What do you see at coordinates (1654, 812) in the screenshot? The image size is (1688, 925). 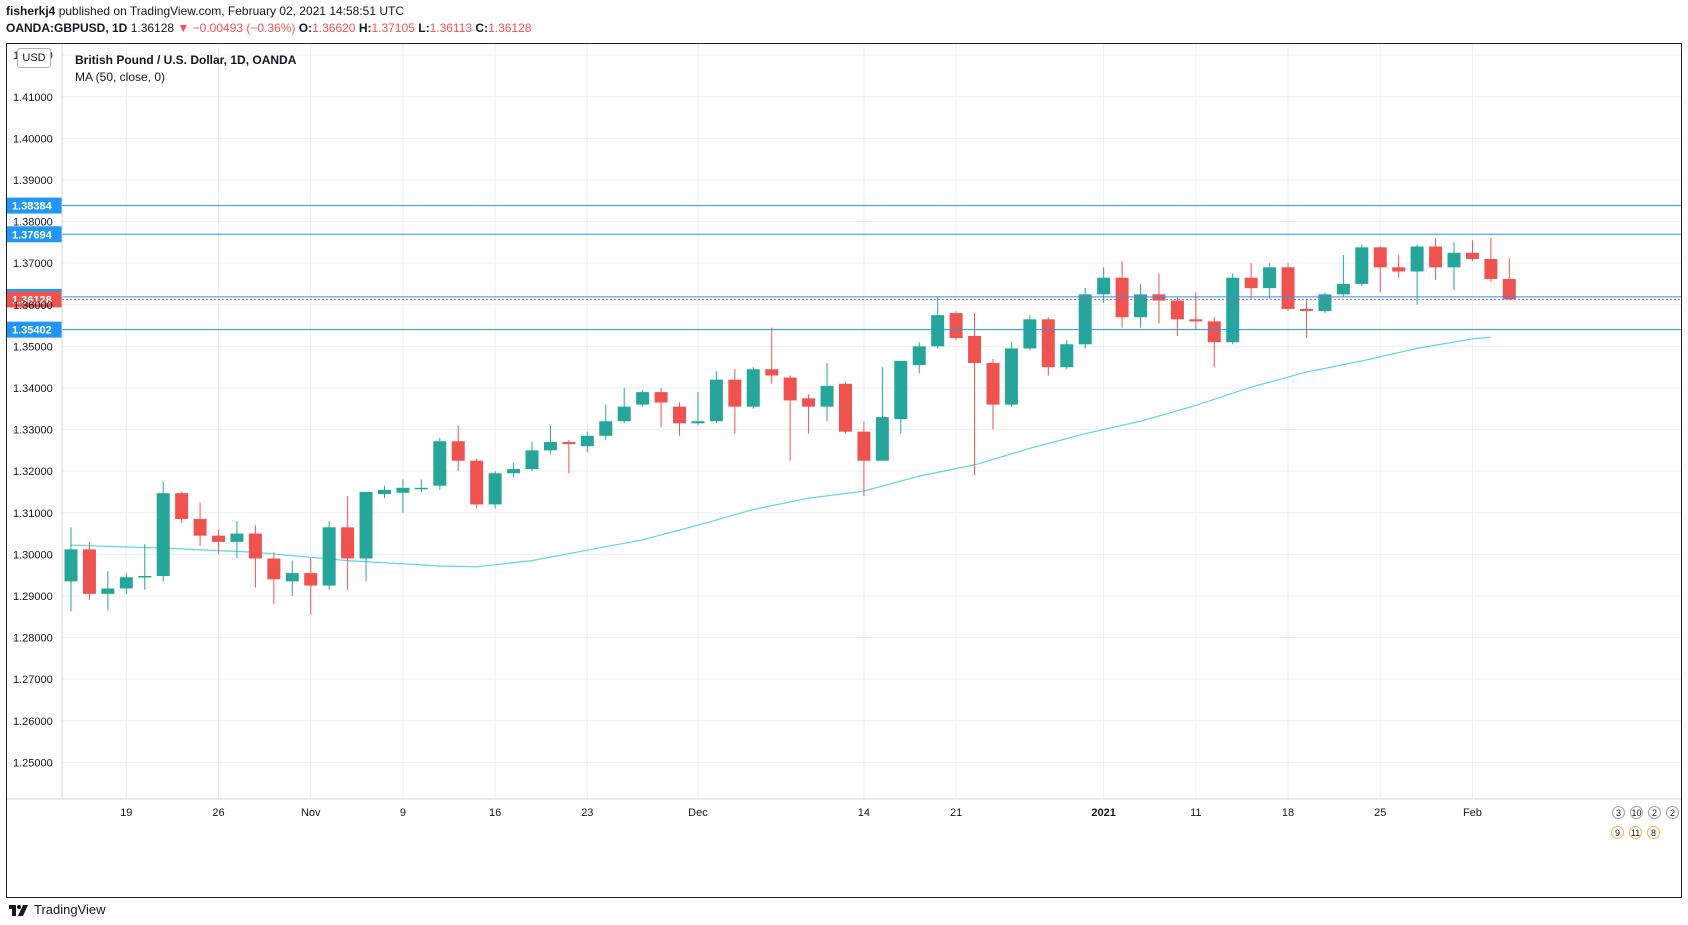 I see `event-marker: 2` at bounding box center [1654, 812].